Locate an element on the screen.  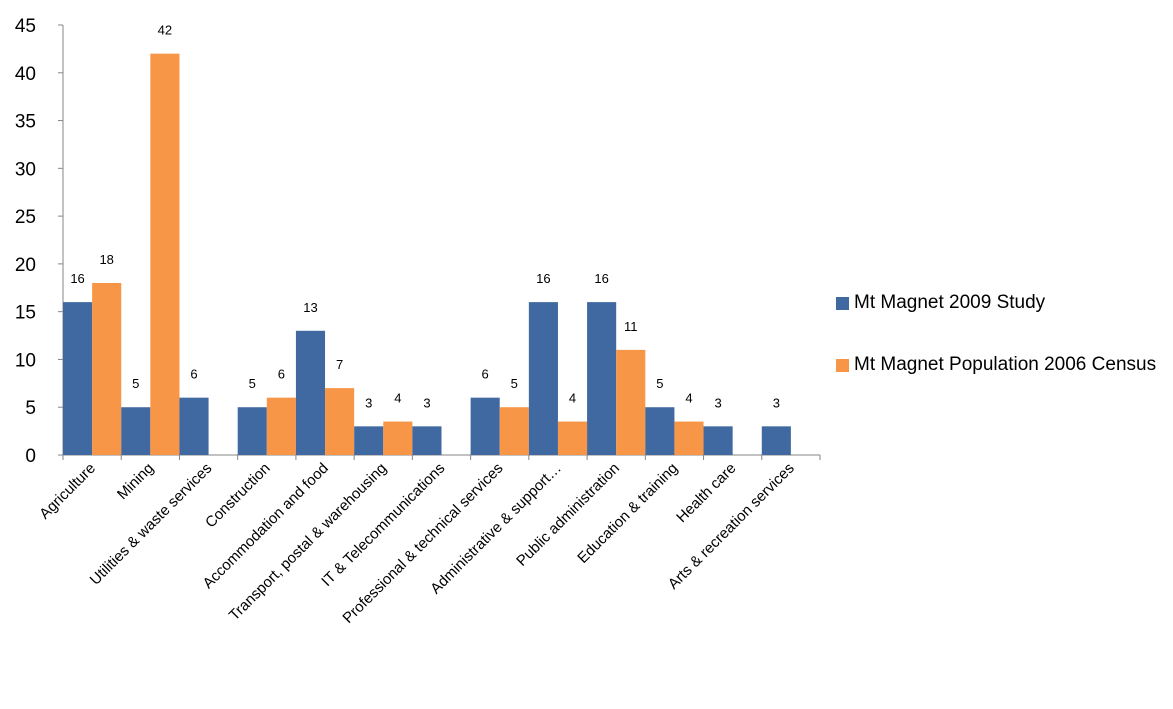
x-tick-label: Public administration is located at coordinates (568, 515).